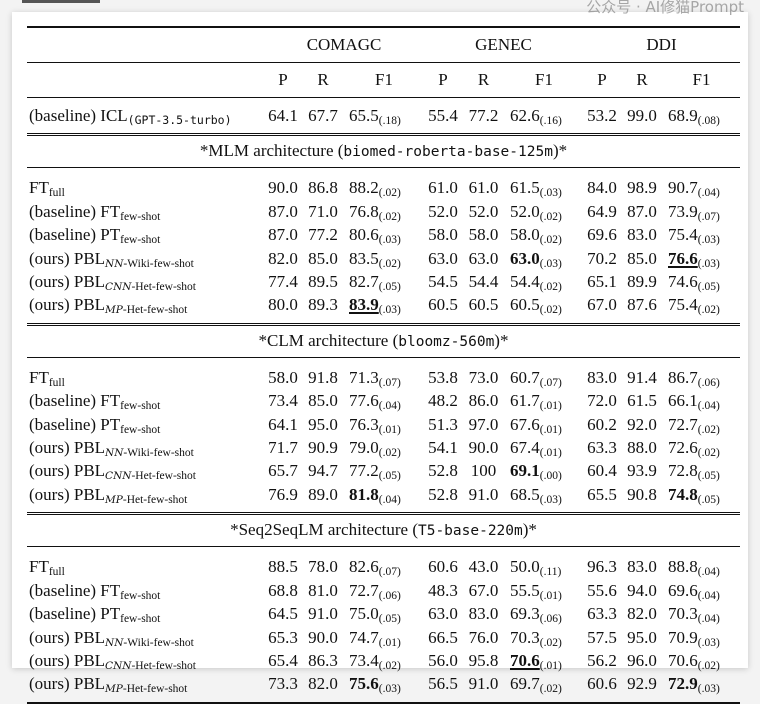 This screenshot has width=760, height=704. Describe the element at coordinates (683, 590) in the screenshot. I see `f1-value: 69.6` at that location.